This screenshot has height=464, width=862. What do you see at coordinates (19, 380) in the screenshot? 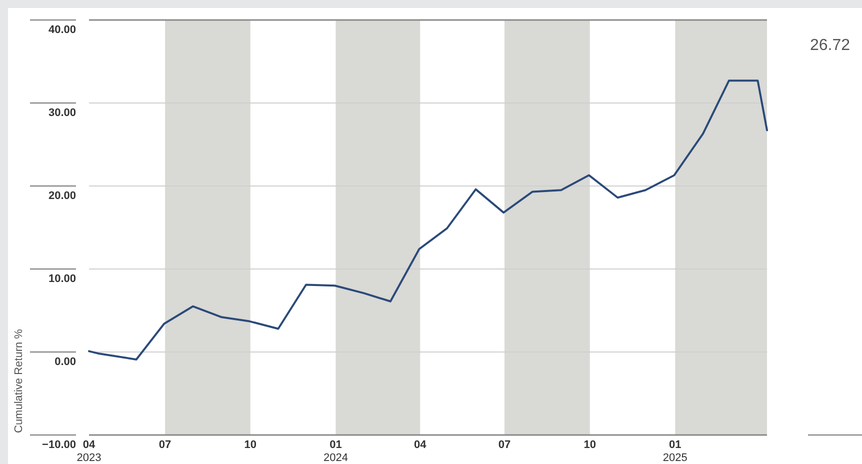
I see `y-axis-title: Cumulative Return %` at bounding box center [19, 380].